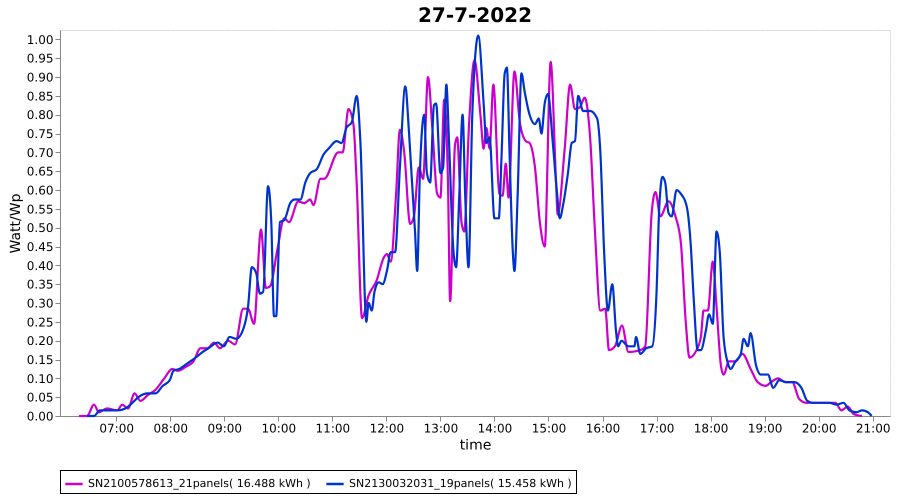 This screenshot has width=900, height=500. Describe the element at coordinates (40, 153) in the screenshot. I see `y-tick-label: 0.70` at that location.